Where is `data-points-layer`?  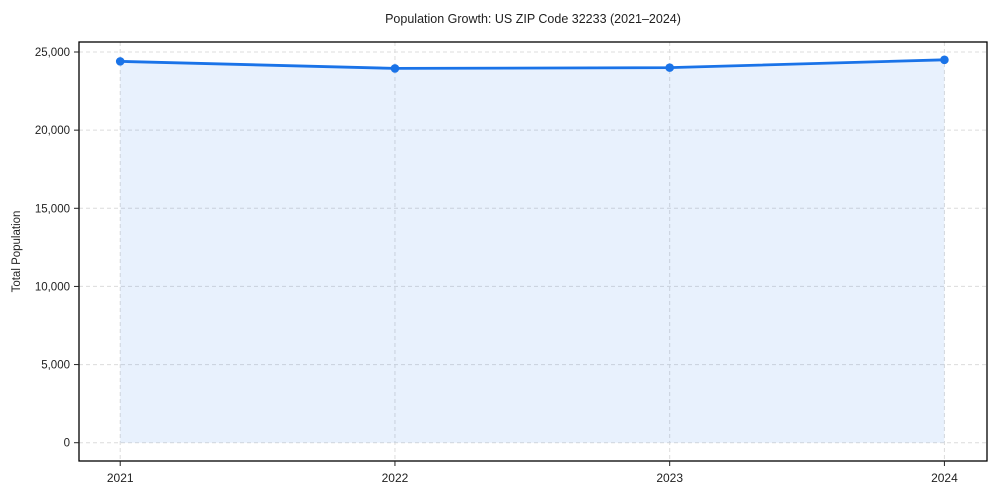
data-points-layer is located at coordinates (532, 64).